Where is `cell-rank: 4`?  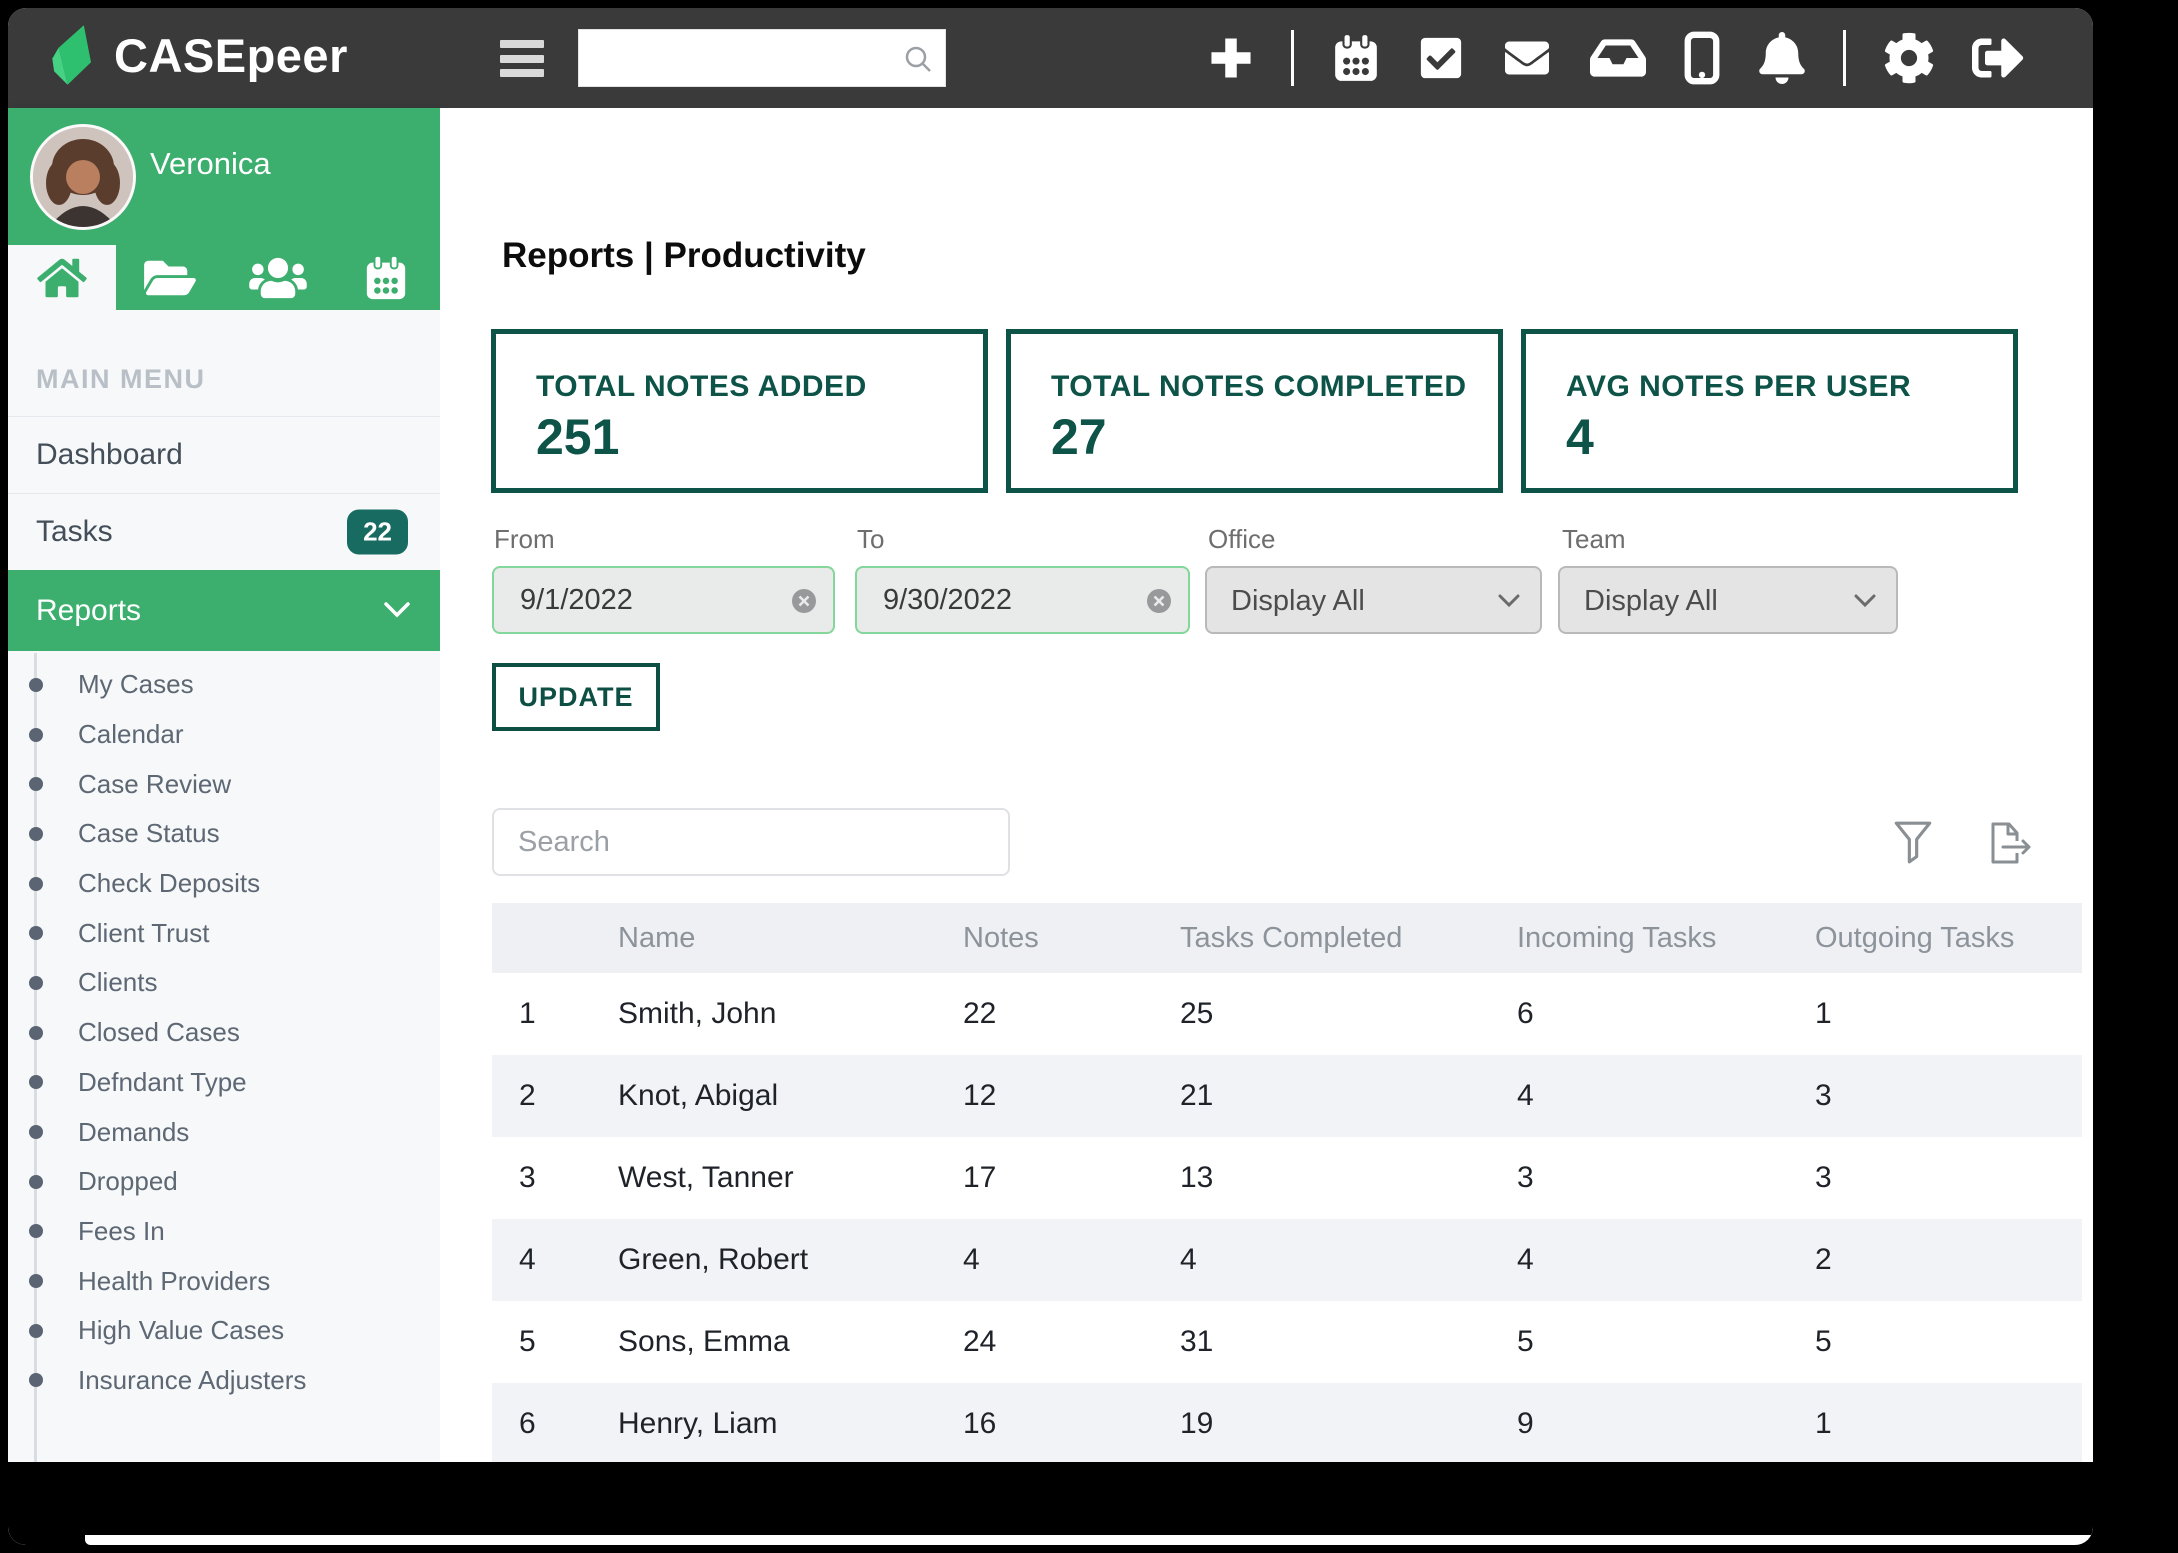 cell-rank: 4 is located at coordinates (527, 1259).